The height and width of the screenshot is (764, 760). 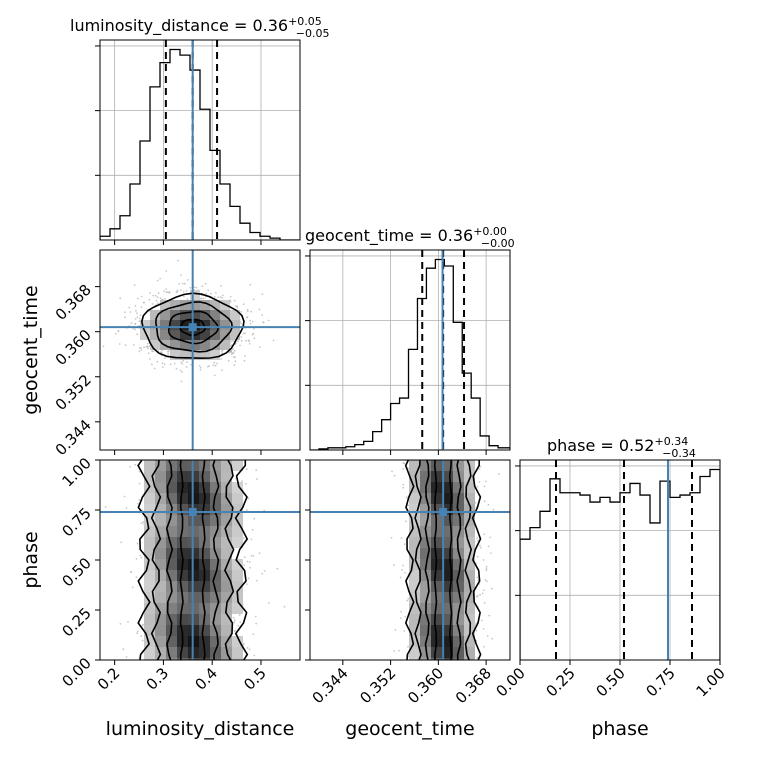 I want to click on y-tick-label: 0.00, so click(x=76, y=672).